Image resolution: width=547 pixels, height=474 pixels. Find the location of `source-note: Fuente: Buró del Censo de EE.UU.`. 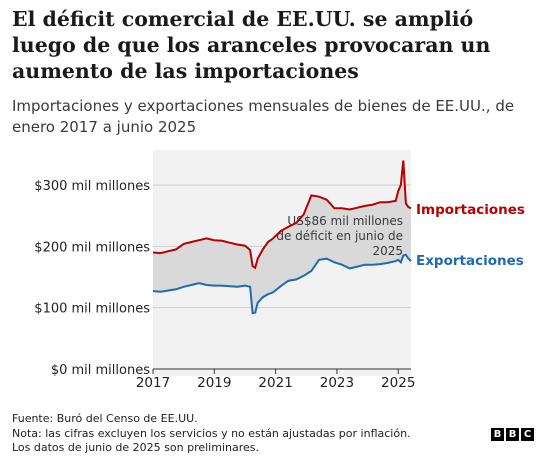

source-note: Fuente: Buró del Censo de EE.UU. is located at coordinates (105, 418).